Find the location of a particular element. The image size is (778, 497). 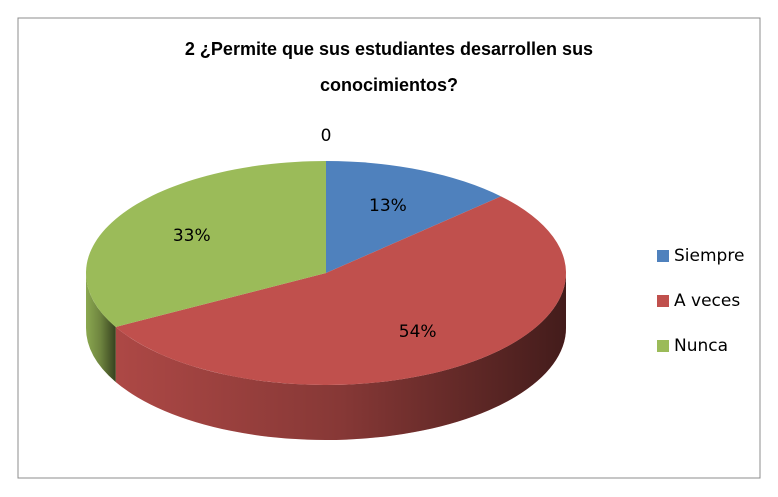

chart-title: conocimientos? is located at coordinates (389, 85).